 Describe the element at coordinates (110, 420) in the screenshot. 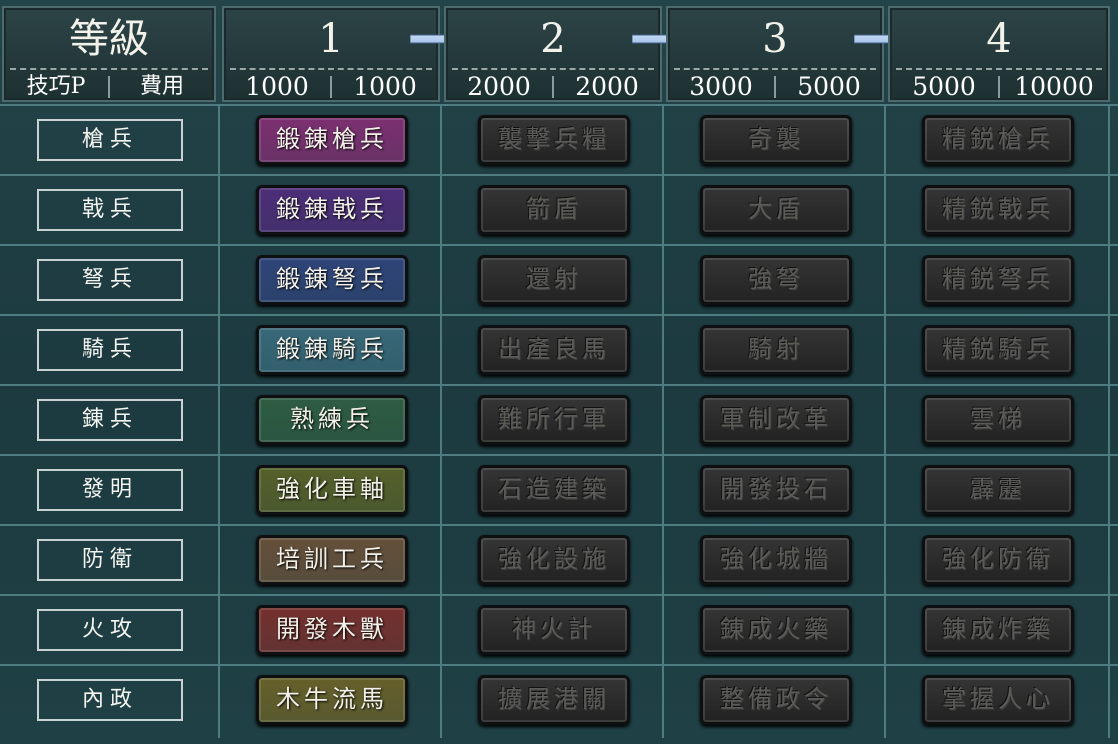

I see `category-label: 錬兵` at that location.